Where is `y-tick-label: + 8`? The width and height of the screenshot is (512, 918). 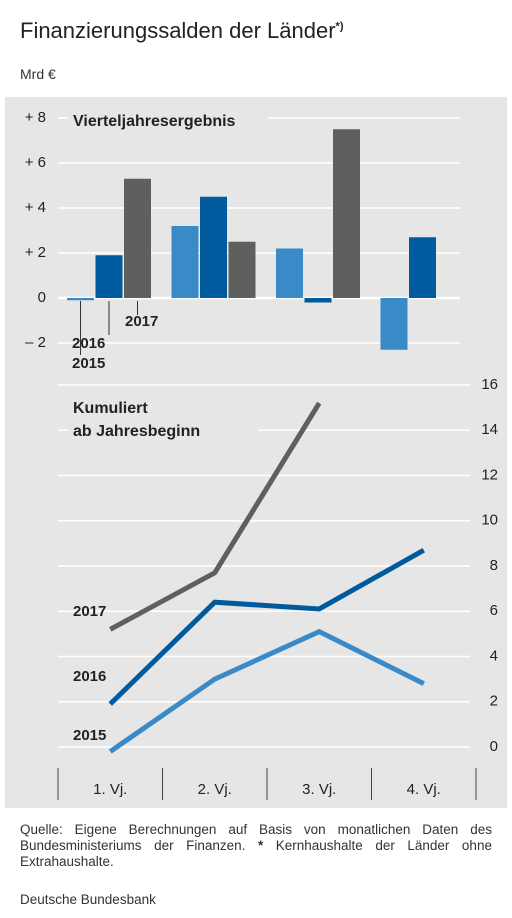
y-tick-label: + 8 is located at coordinates (35, 117).